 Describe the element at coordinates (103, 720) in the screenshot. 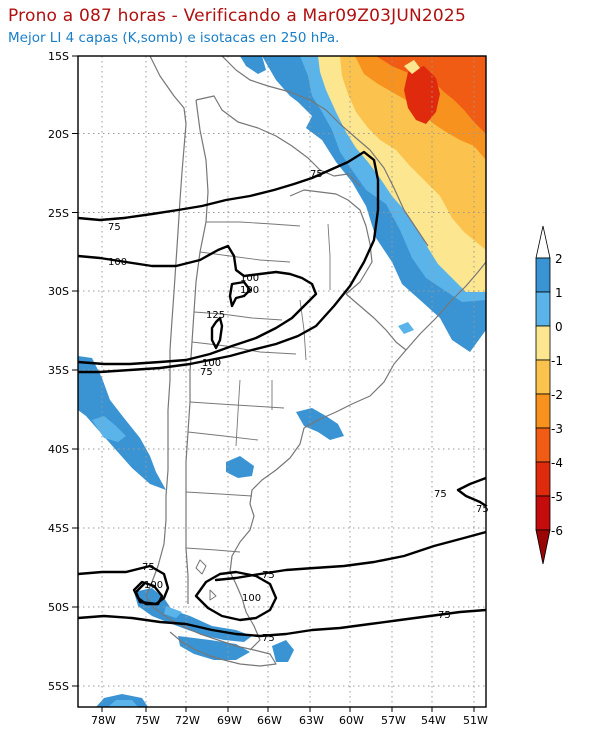

I see `lon-label: 78W` at that location.